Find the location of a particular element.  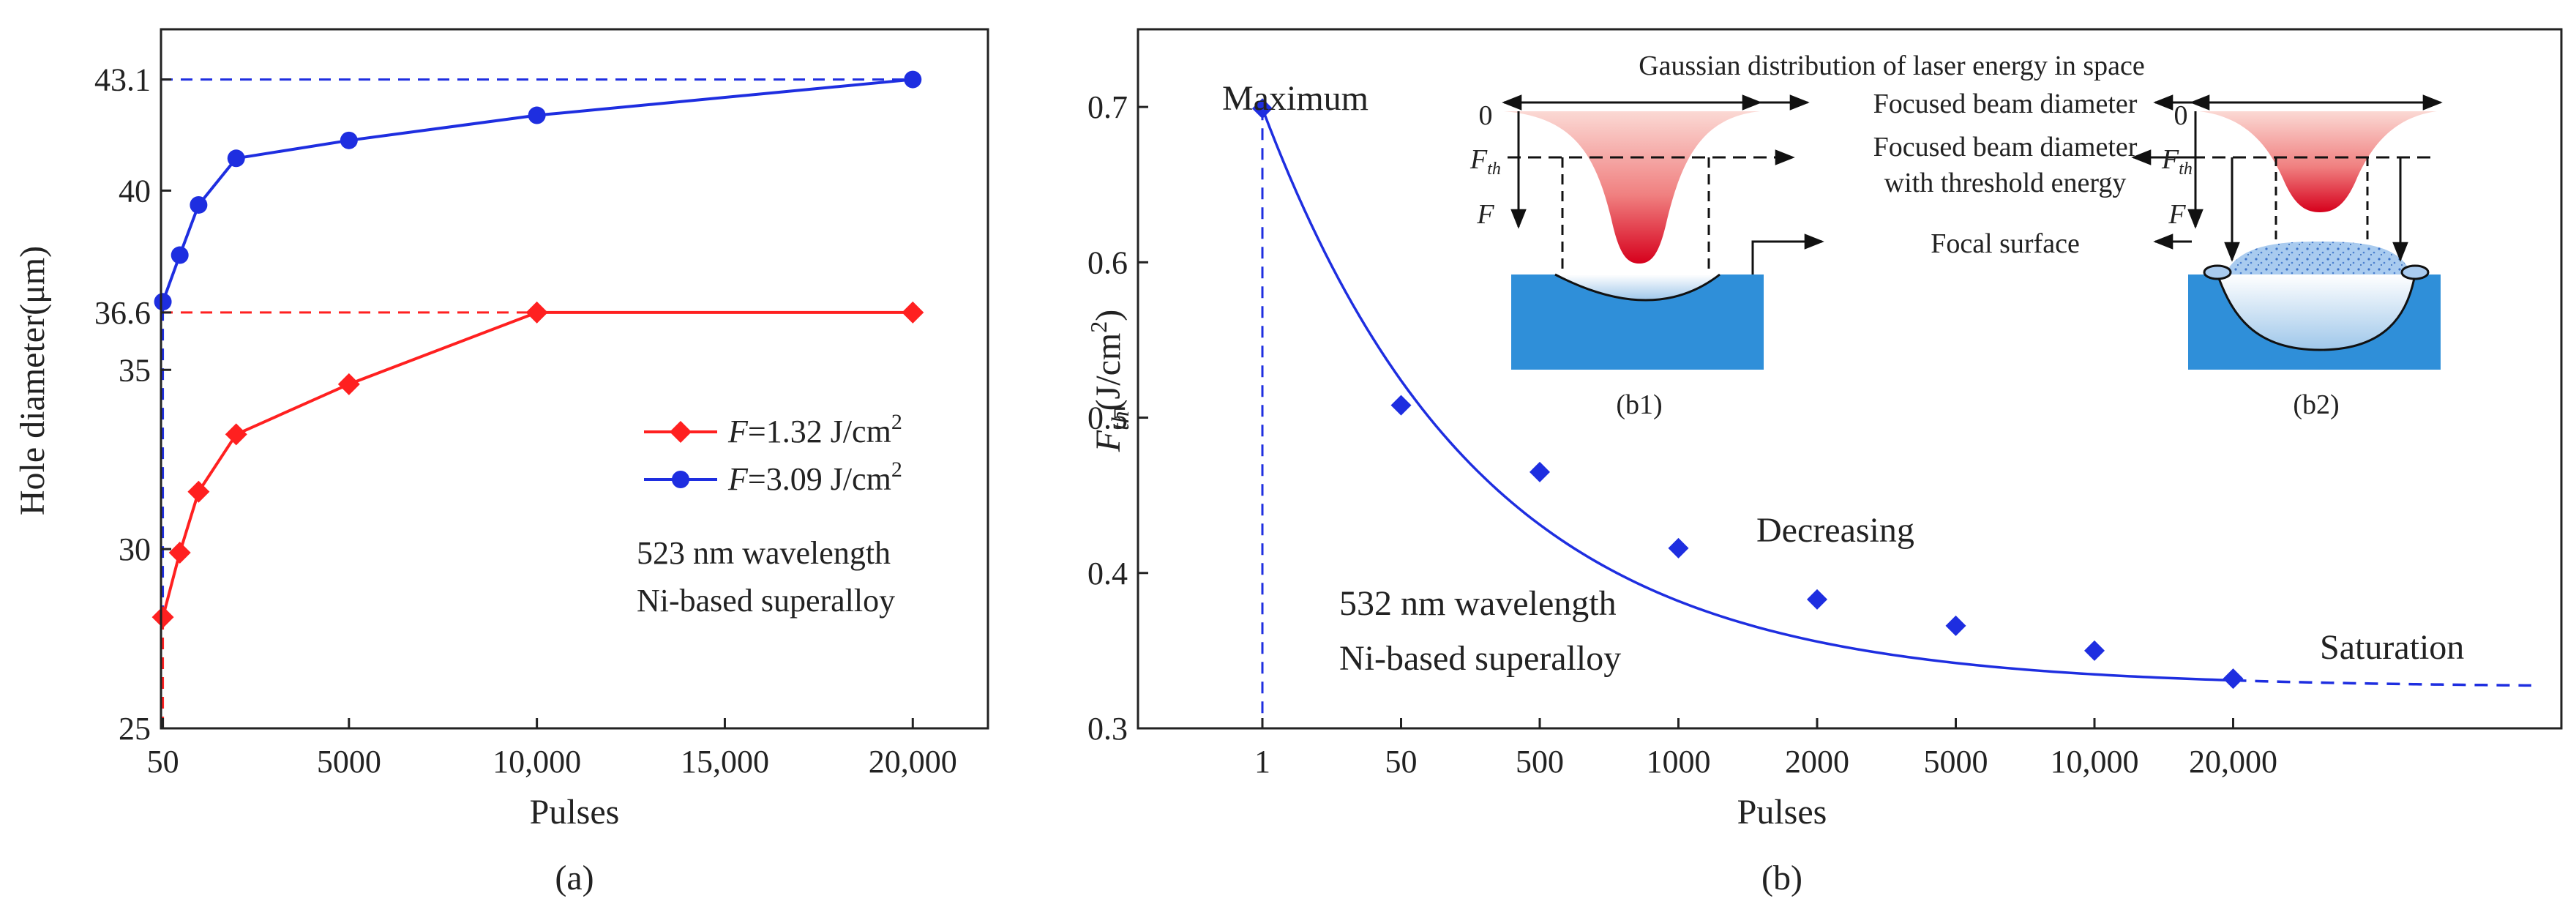

legend-entry-1: F=1.32 J/cm2 is located at coordinates (814, 429).